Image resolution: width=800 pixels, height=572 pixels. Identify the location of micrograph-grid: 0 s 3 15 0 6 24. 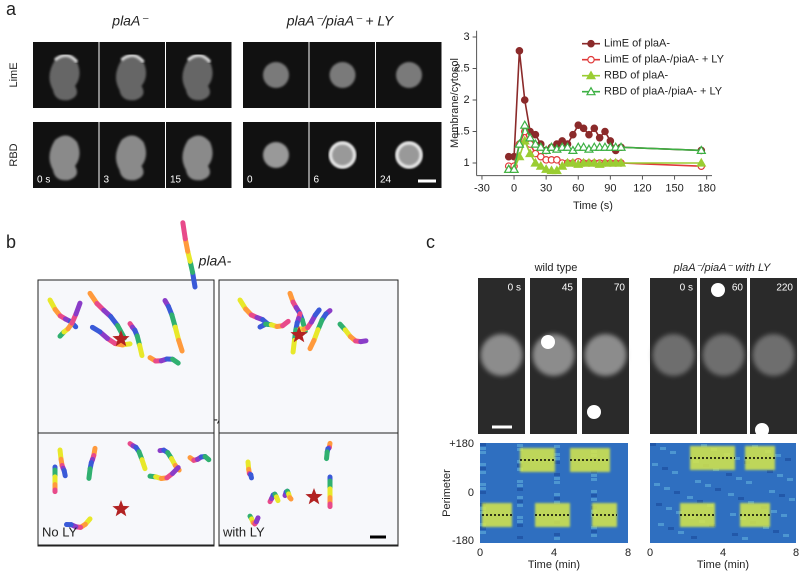
(237, 115).